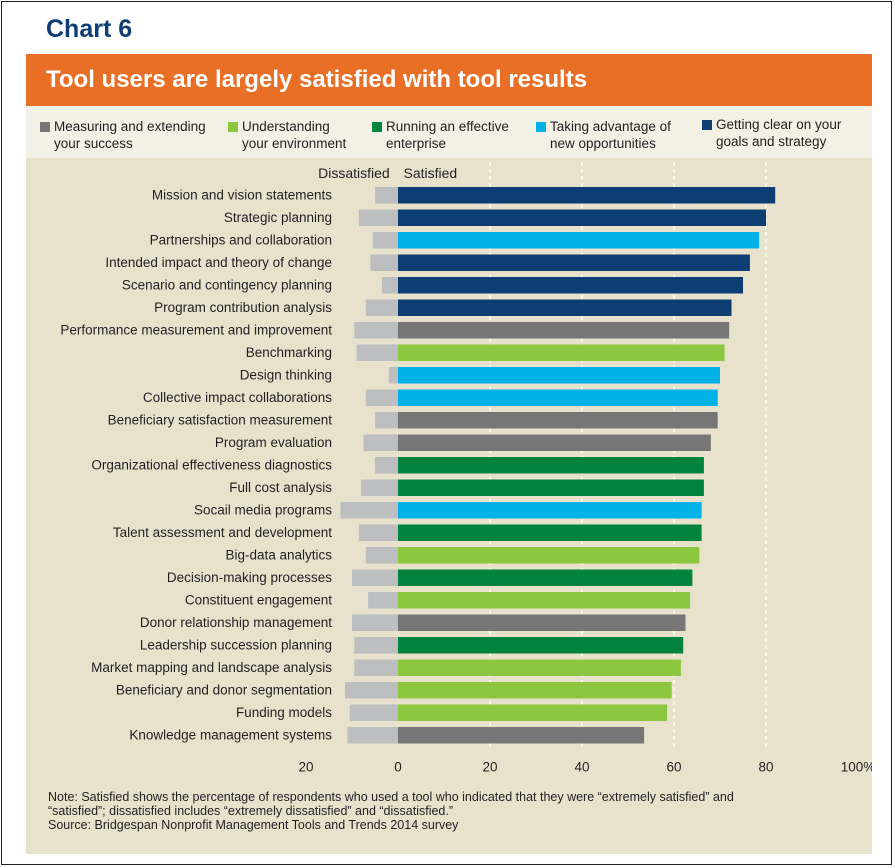 This screenshot has width=895, height=868. Describe the element at coordinates (765, 767) in the screenshot. I see `x-tick-label: 80` at that location.